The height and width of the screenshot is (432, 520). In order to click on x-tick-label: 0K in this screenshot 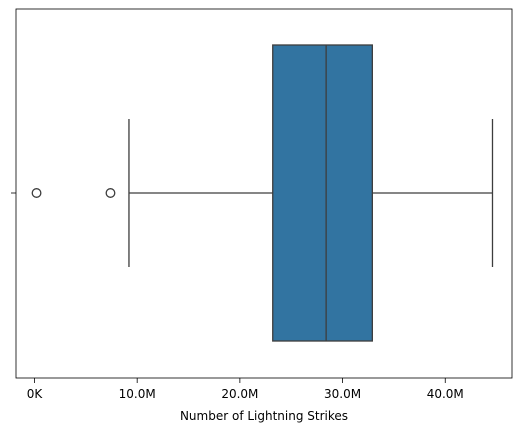, I will do `click(35, 394)`.